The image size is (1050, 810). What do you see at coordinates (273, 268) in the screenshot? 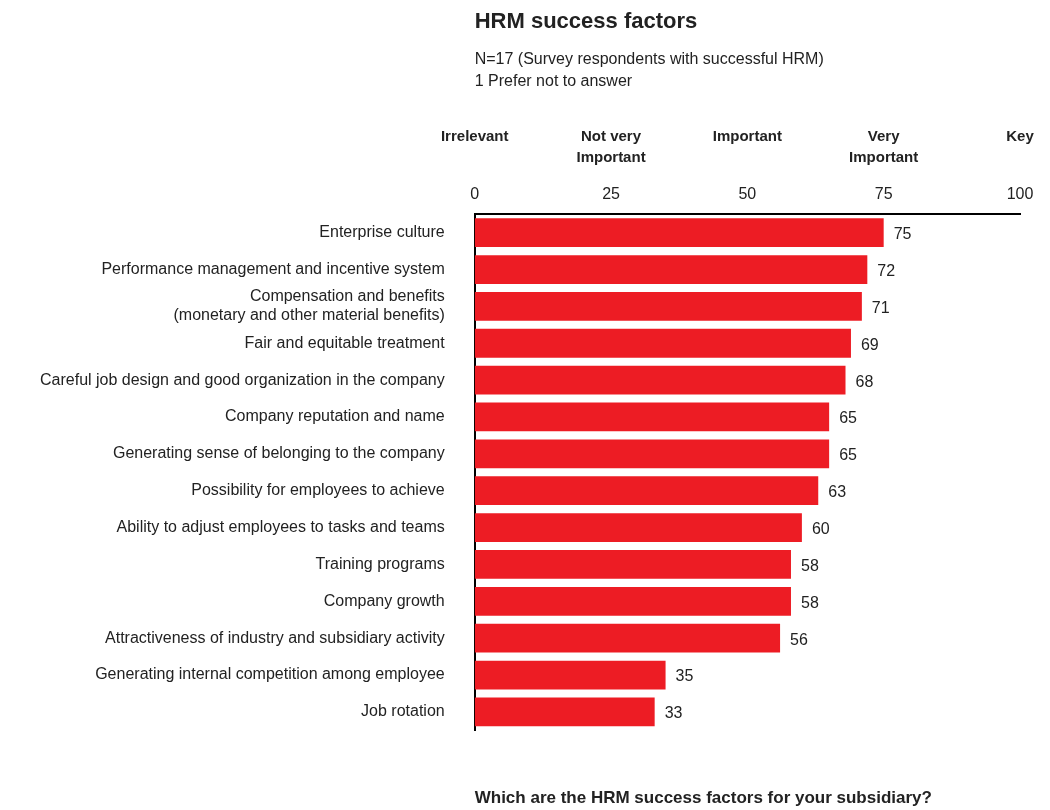
I see `y-tick-label: Performance management and incentive system` at bounding box center [273, 268].